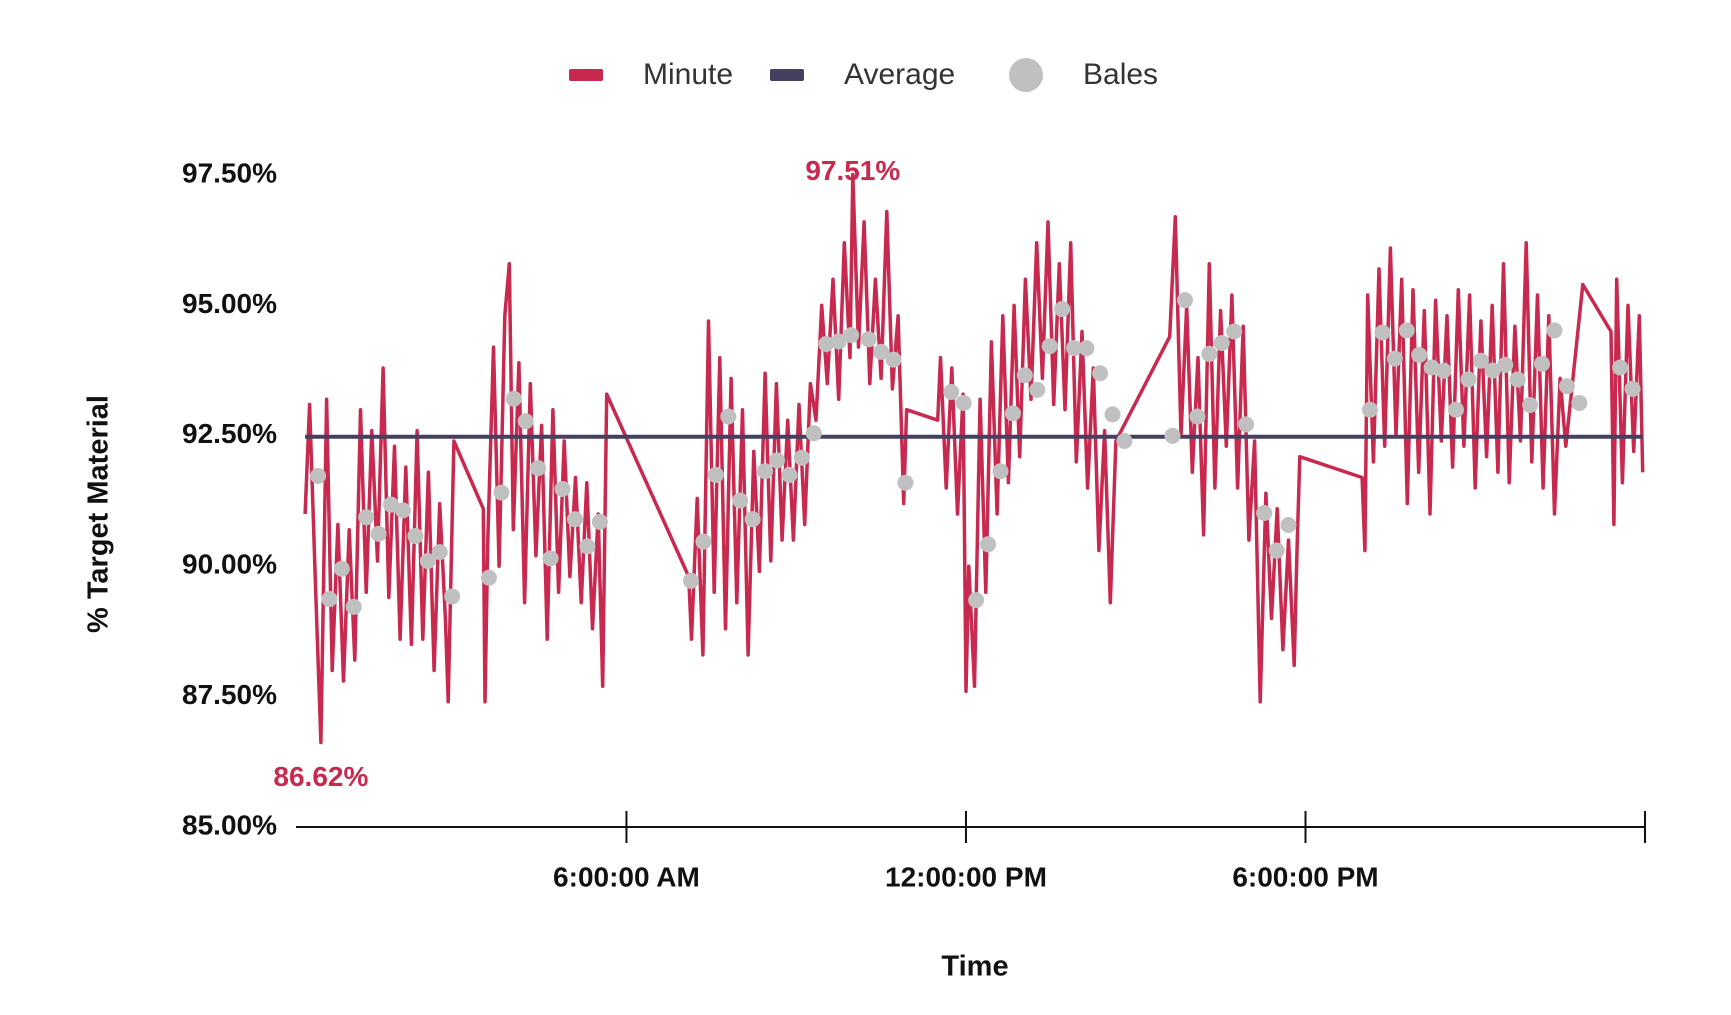  I want to click on extreme-label: 86.62%, so click(320, 776).